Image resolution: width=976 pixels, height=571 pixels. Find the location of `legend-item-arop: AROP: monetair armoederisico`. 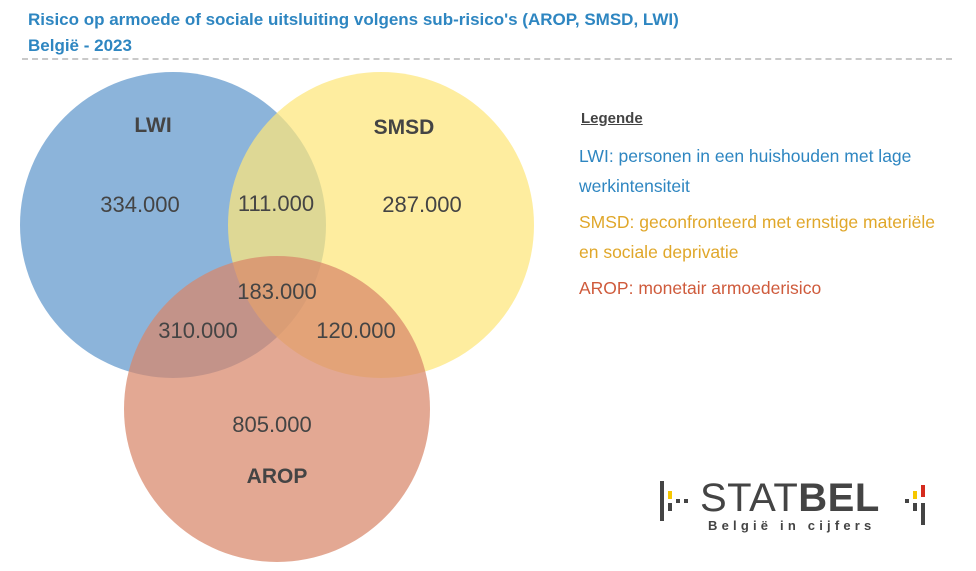

legend-item-arop: AROP: monetair armoederisico is located at coordinates (700, 288).